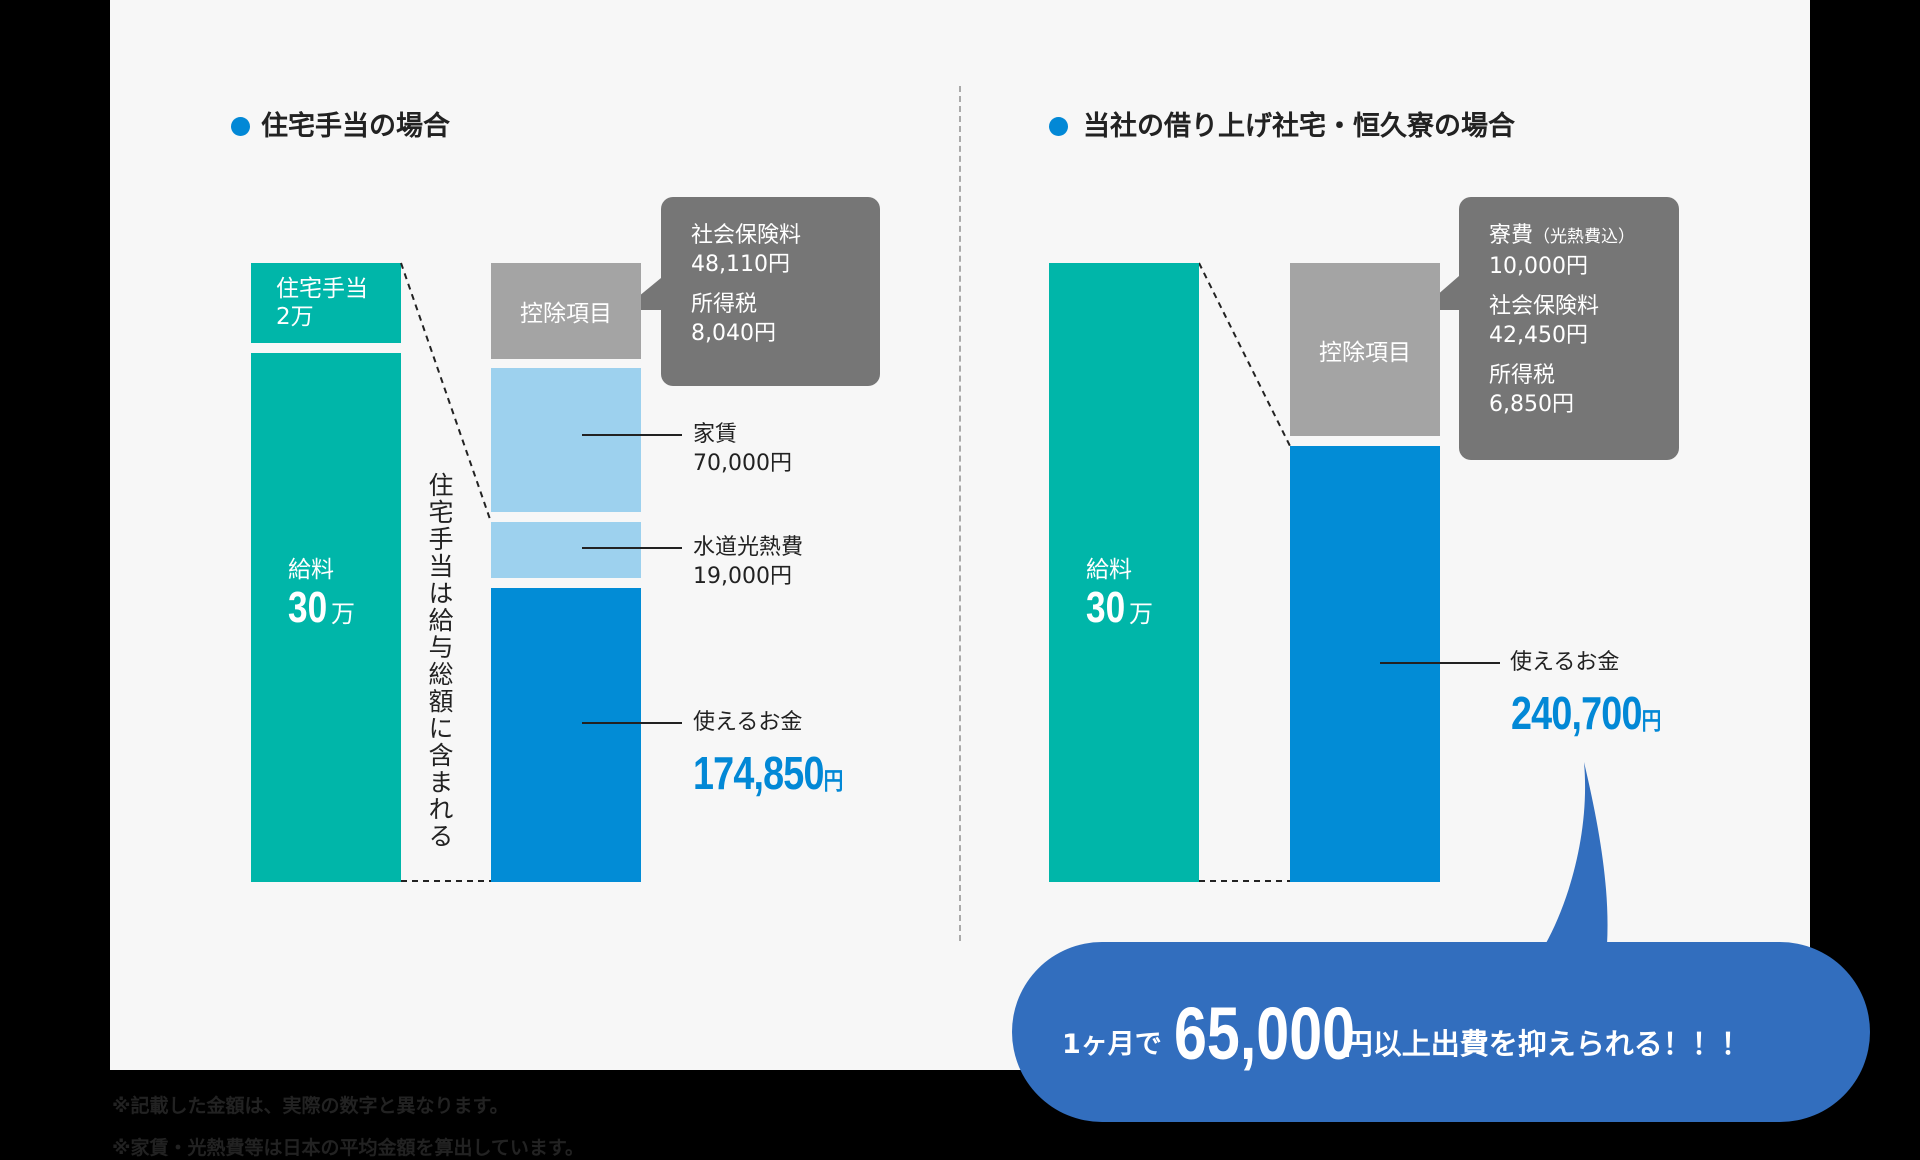 Image resolution: width=1920 pixels, height=1160 pixels. I want to click on utility-label: 水道光熱費 19,000円, so click(748, 562).